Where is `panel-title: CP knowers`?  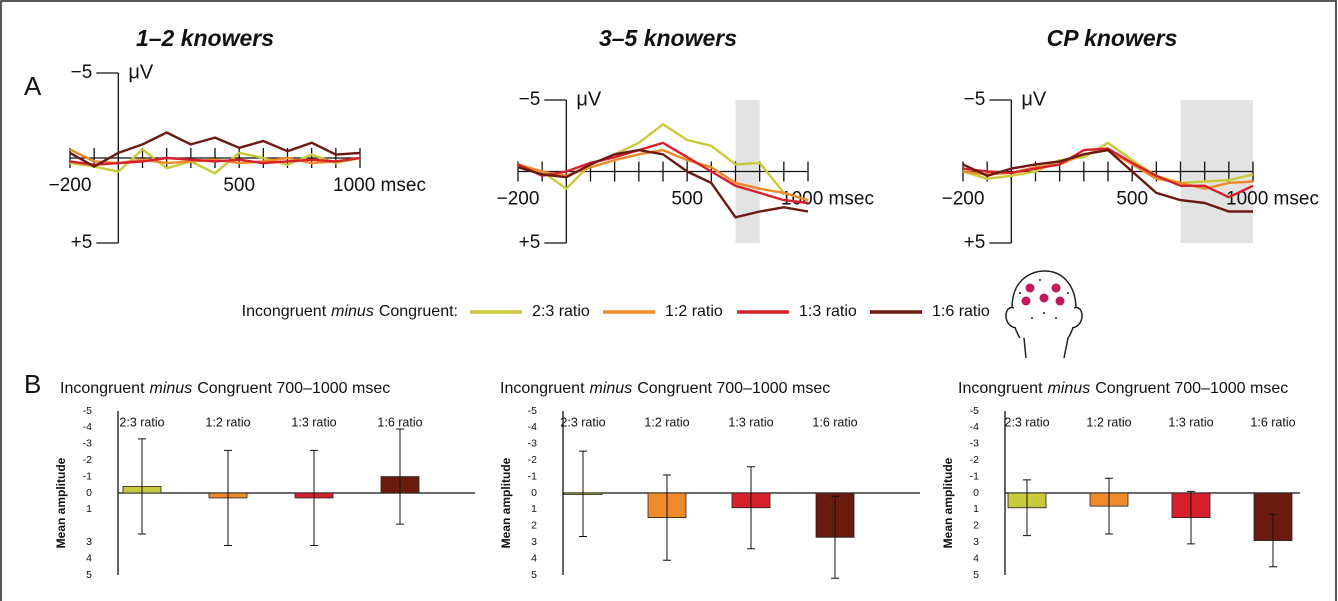 panel-title: CP knowers is located at coordinates (1112, 38).